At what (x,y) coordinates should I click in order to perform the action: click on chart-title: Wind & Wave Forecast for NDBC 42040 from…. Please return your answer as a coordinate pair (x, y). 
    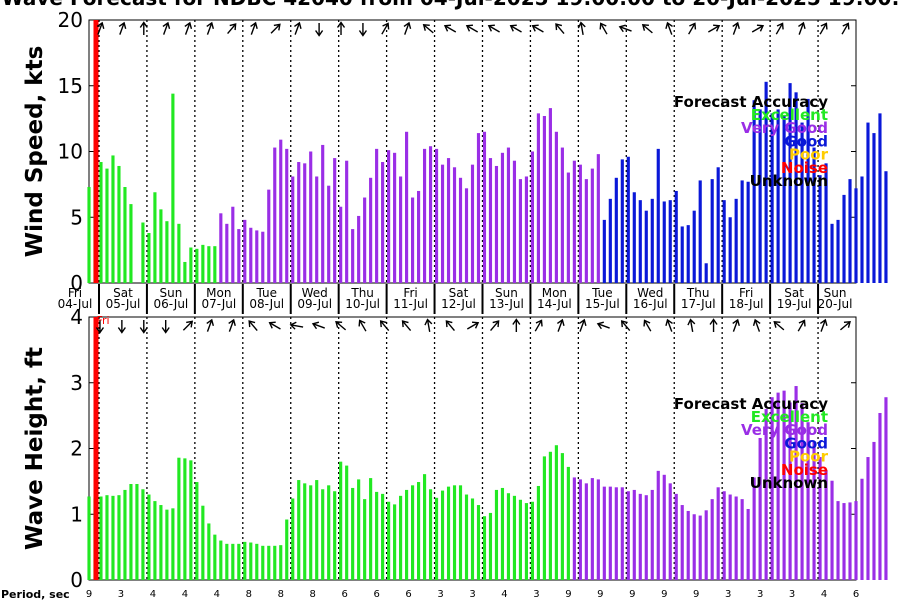
    Looking at the image, I should click on (450, 5).